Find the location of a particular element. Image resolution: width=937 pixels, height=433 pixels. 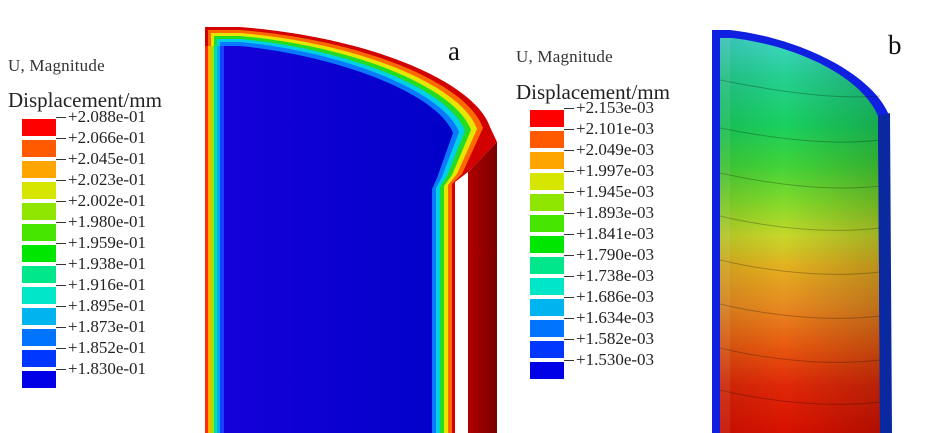

legend-row: +1.686e-03 is located at coordinates (630, 303).